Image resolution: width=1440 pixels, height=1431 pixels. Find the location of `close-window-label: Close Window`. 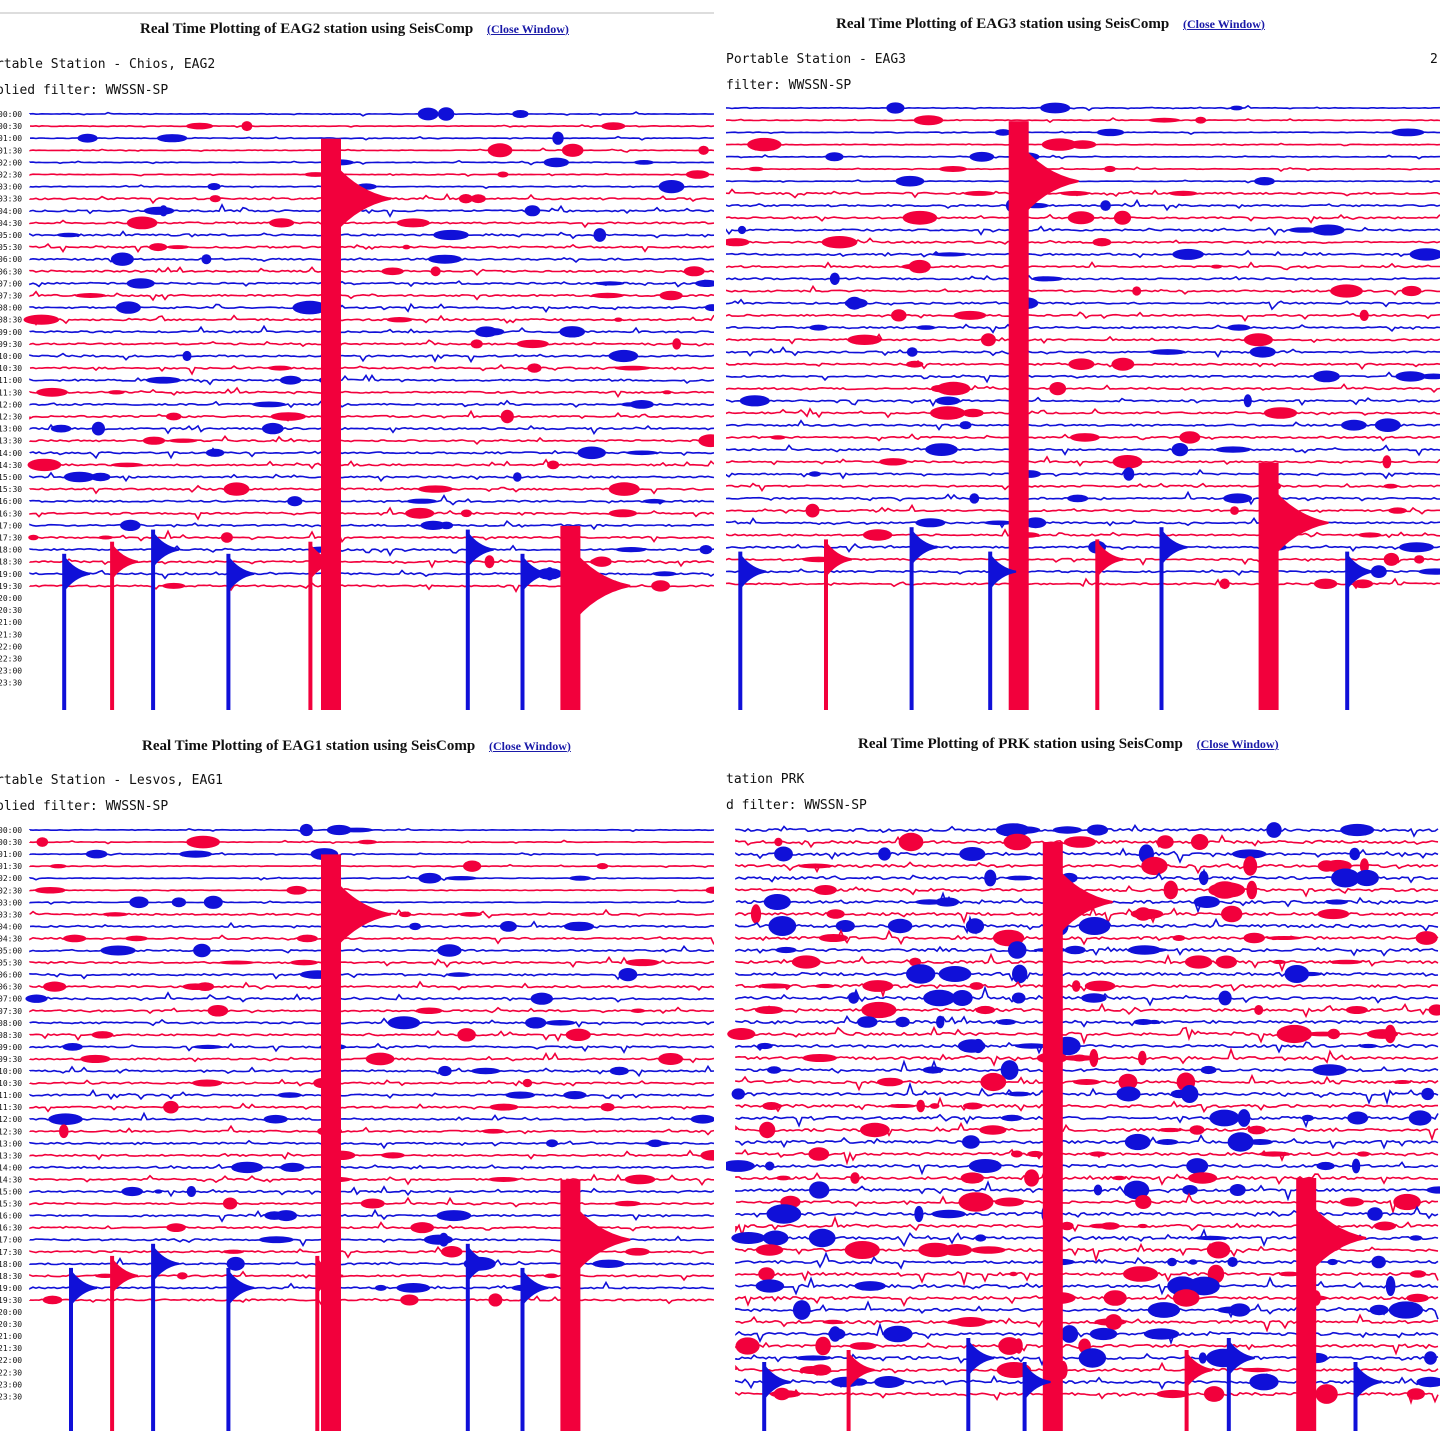

close-window-label: Close Window is located at coordinates (527, 29).